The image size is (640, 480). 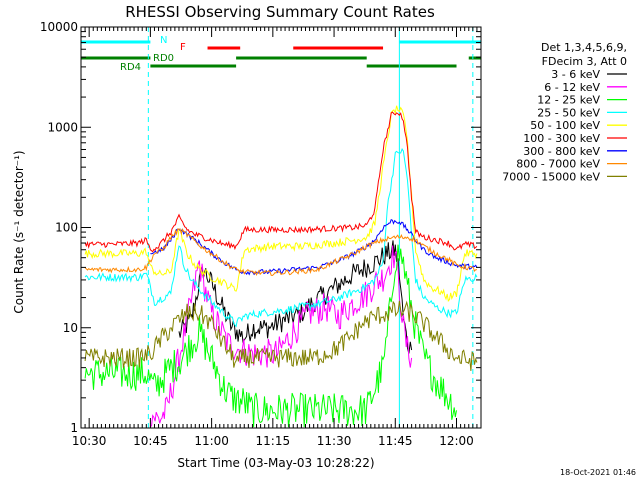 What do you see at coordinates (561, 138) in the screenshot?
I see `legend-label: 100 - 300 keV` at bounding box center [561, 138].